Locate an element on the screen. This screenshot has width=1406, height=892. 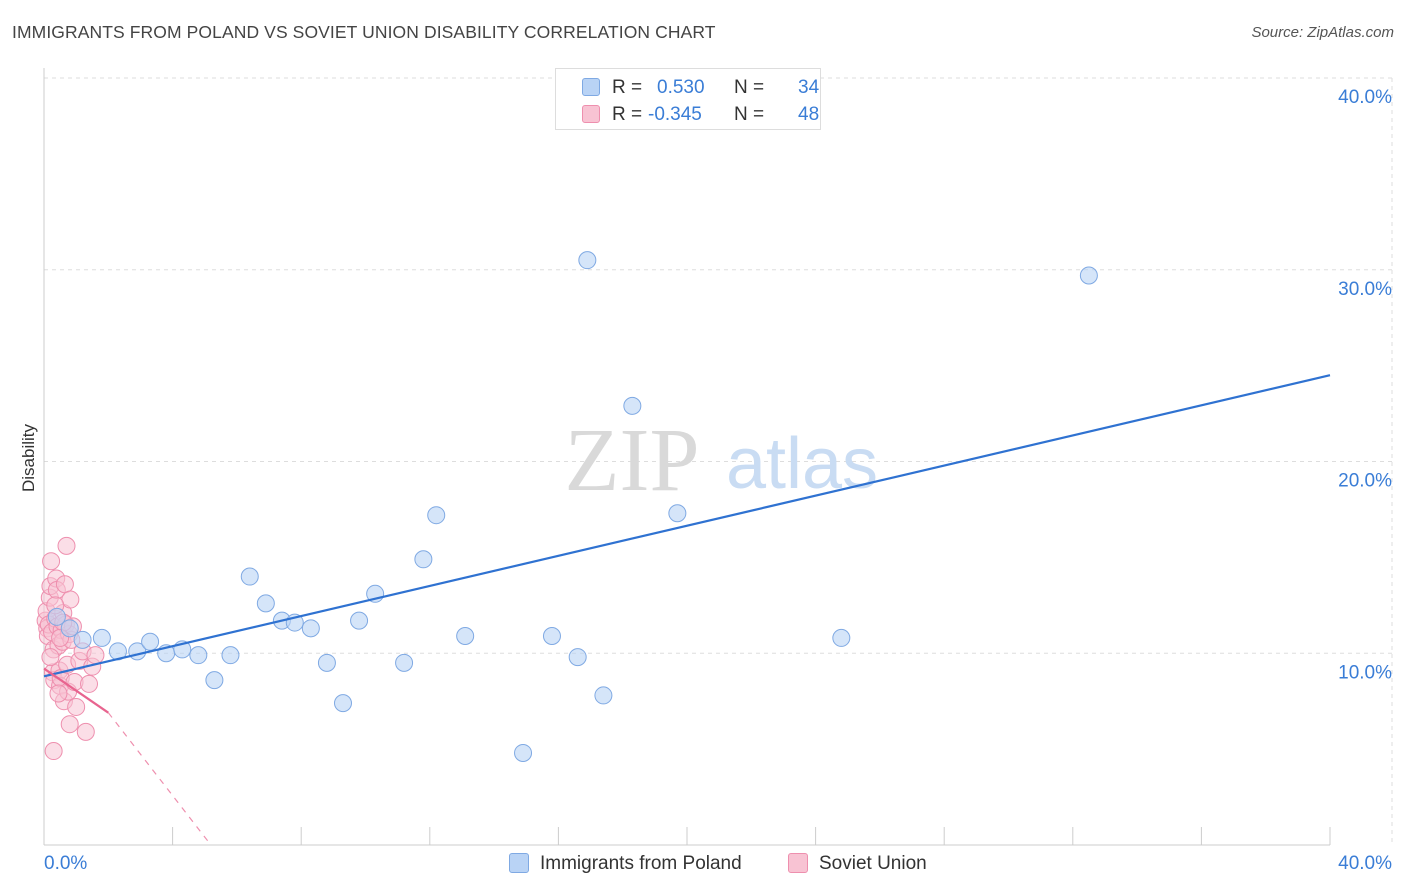
watermark-atlas: atlas is located at coordinates (802, 464).